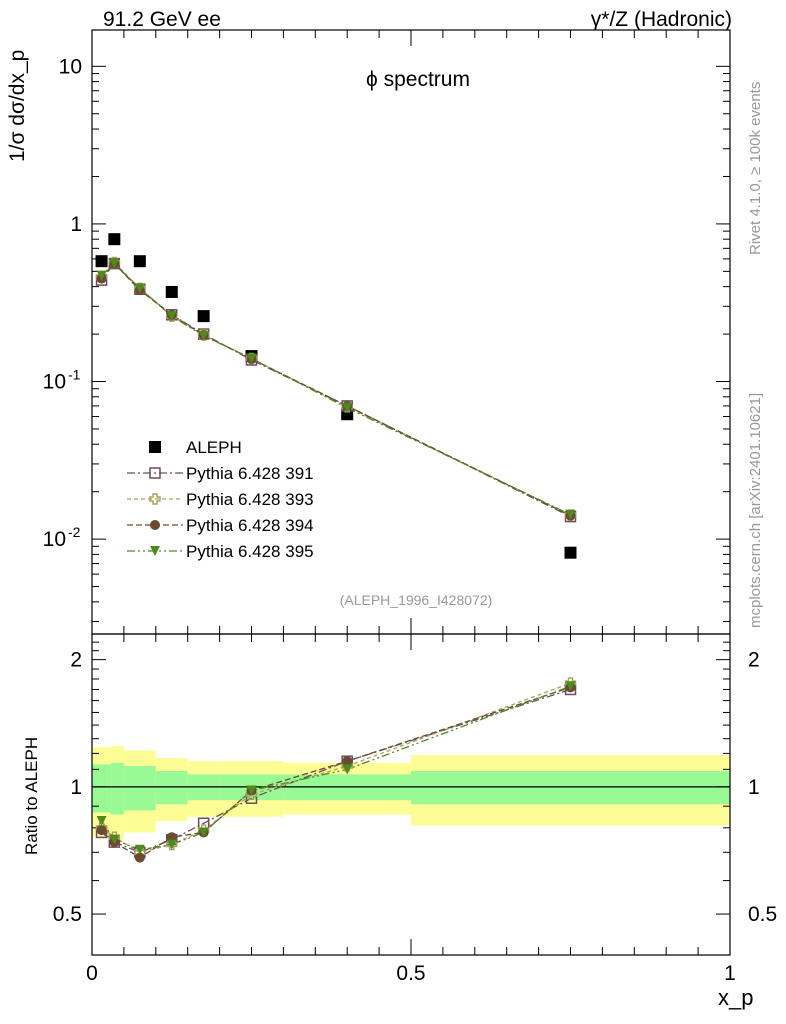 This screenshot has width=786, height=1024. Describe the element at coordinates (250, 499) in the screenshot. I see `legend-label-s393: Pythia 6.428 393` at that location.